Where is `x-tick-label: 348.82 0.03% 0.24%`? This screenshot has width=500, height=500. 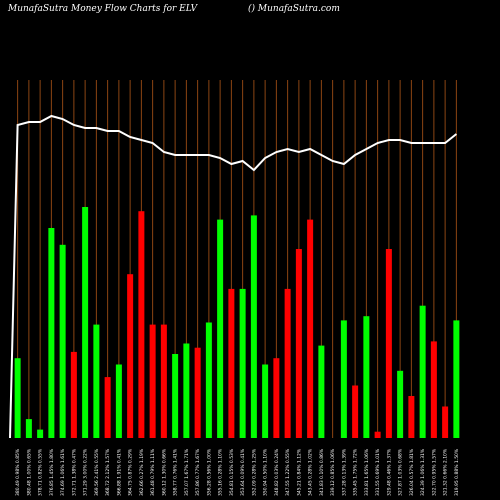 x-tick-label: 348.82 0.03% 0.24% is located at coordinates (277, 472).